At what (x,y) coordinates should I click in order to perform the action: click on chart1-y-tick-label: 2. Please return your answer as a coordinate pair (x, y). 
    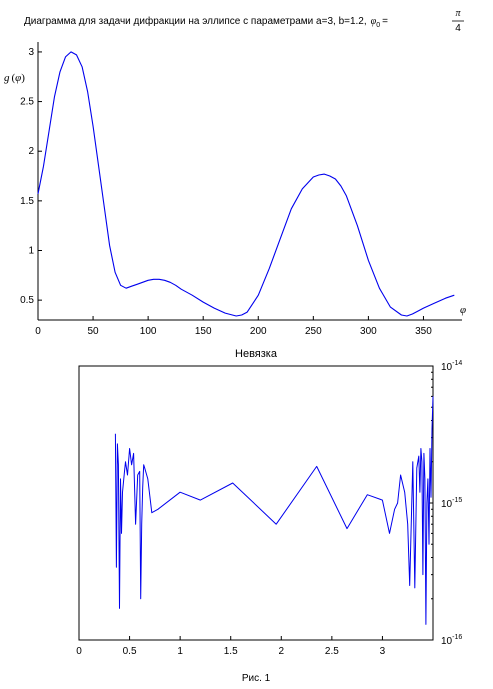
    Looking at the image, I should click on (31, 151).